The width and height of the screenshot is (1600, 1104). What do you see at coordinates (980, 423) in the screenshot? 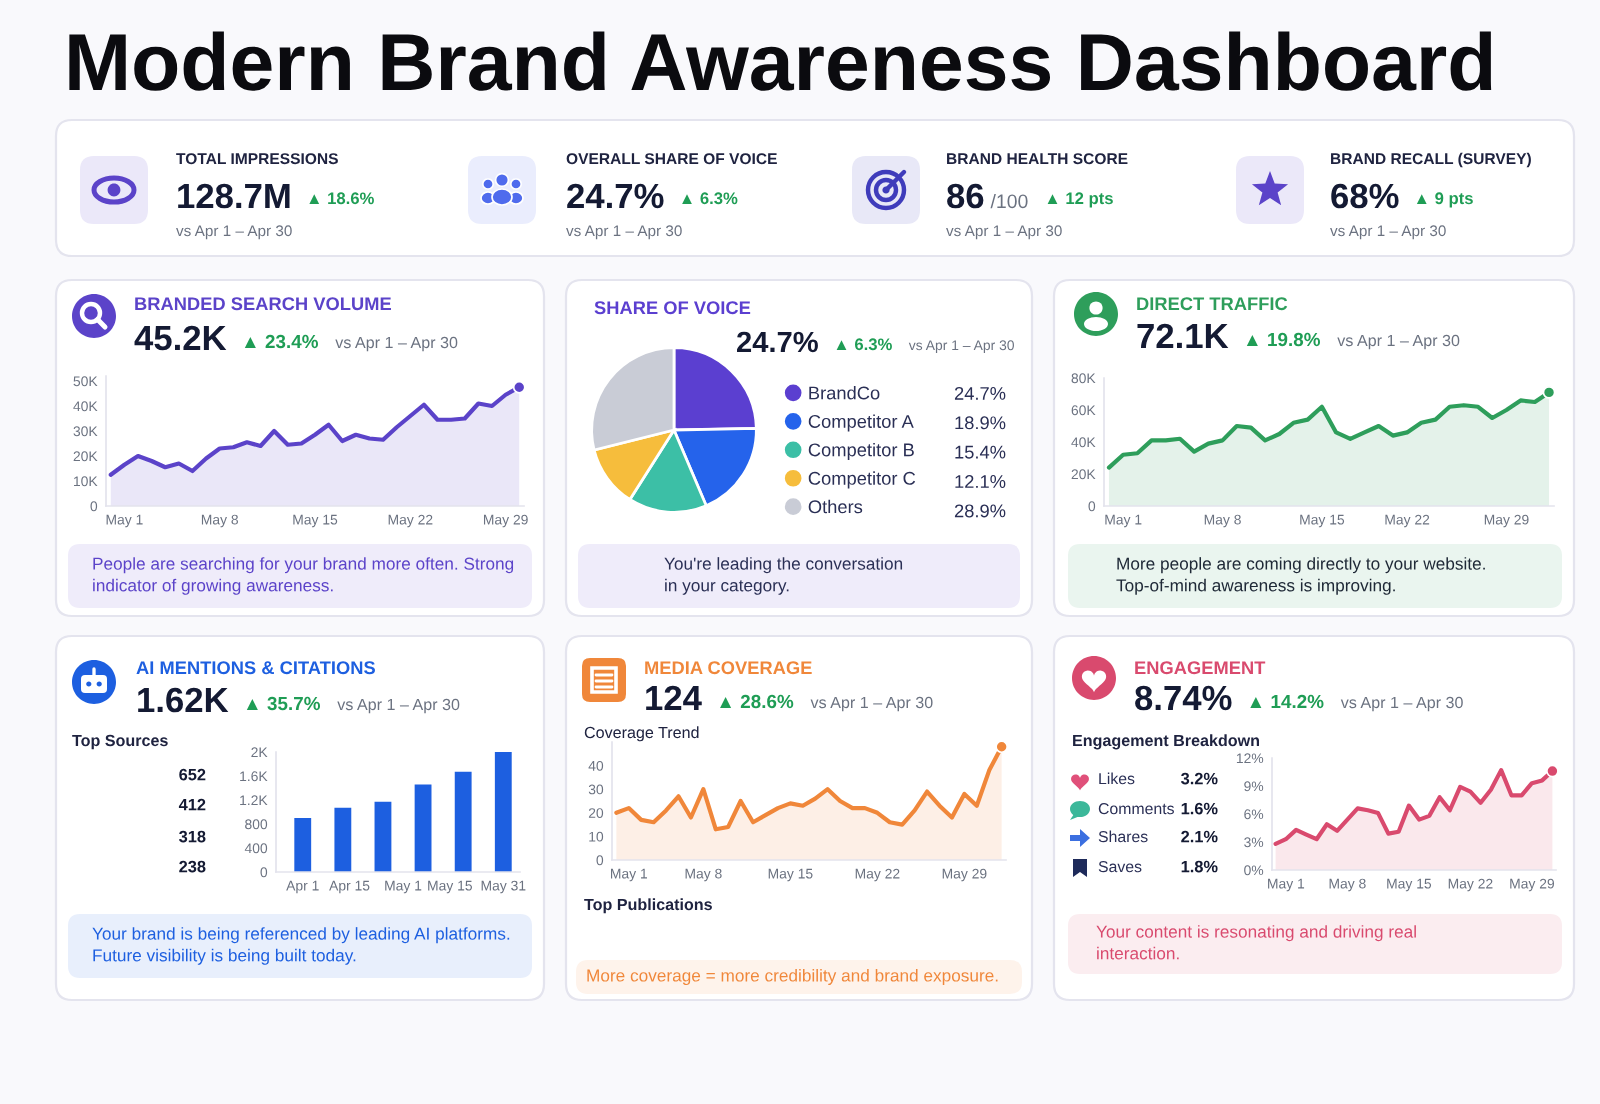
I see `data-label: 18.9%` at bounding box center [980, 423].